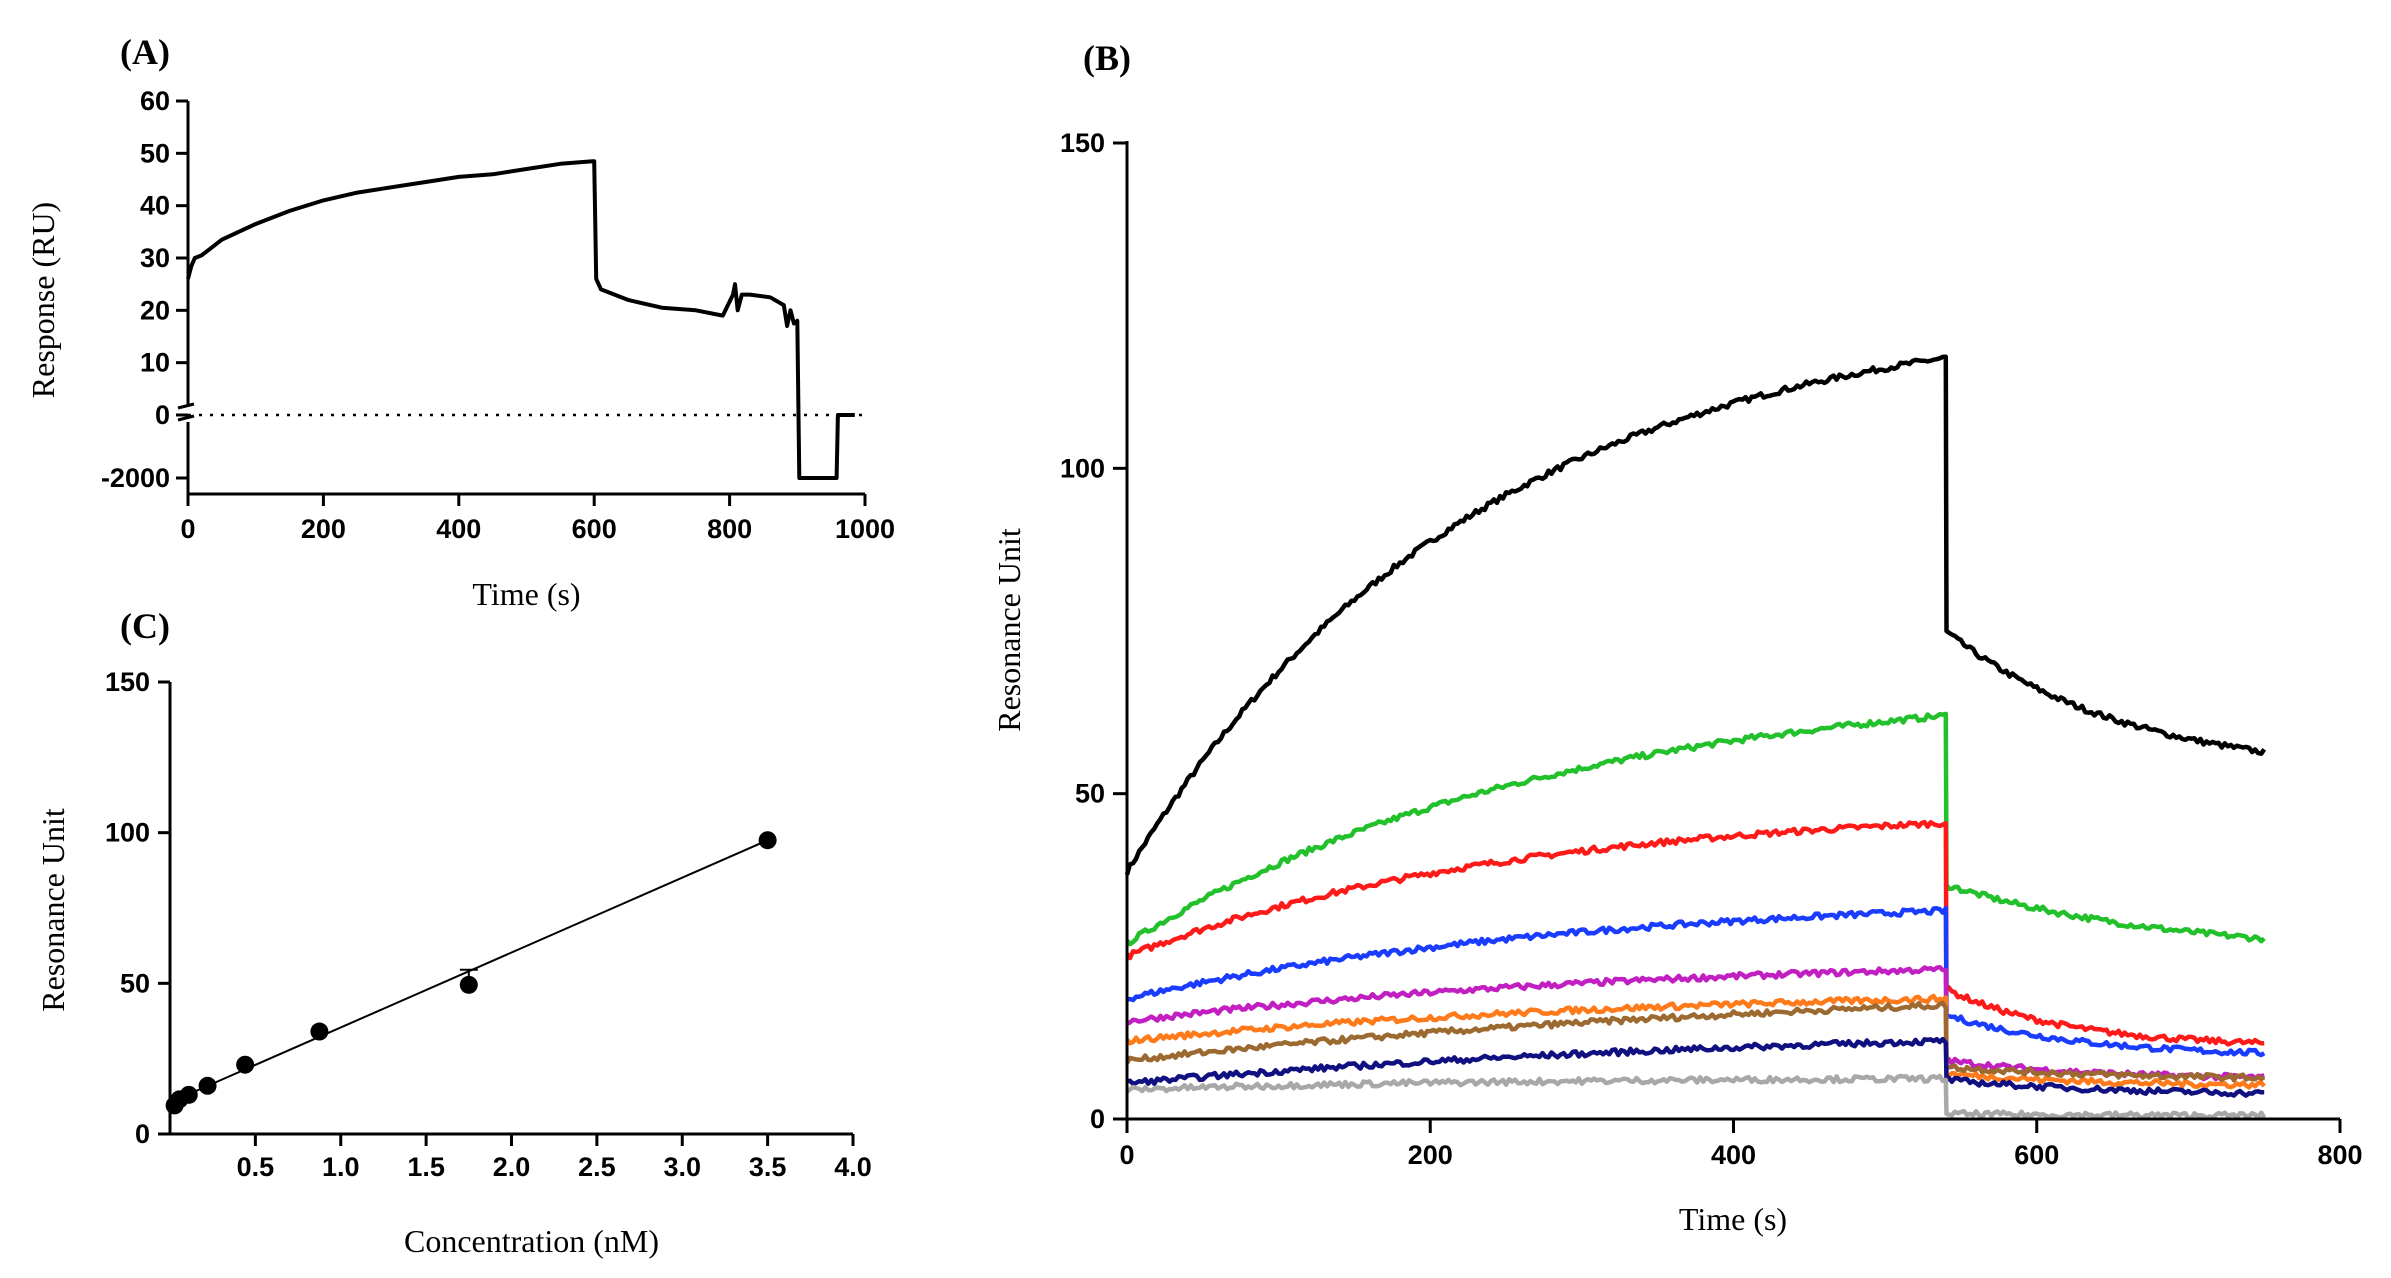 The image size is (2391, 1278). Describe the element at coordinates (1107, 58) in the screenshot. I see `panel-label-b: (B)` at that location.